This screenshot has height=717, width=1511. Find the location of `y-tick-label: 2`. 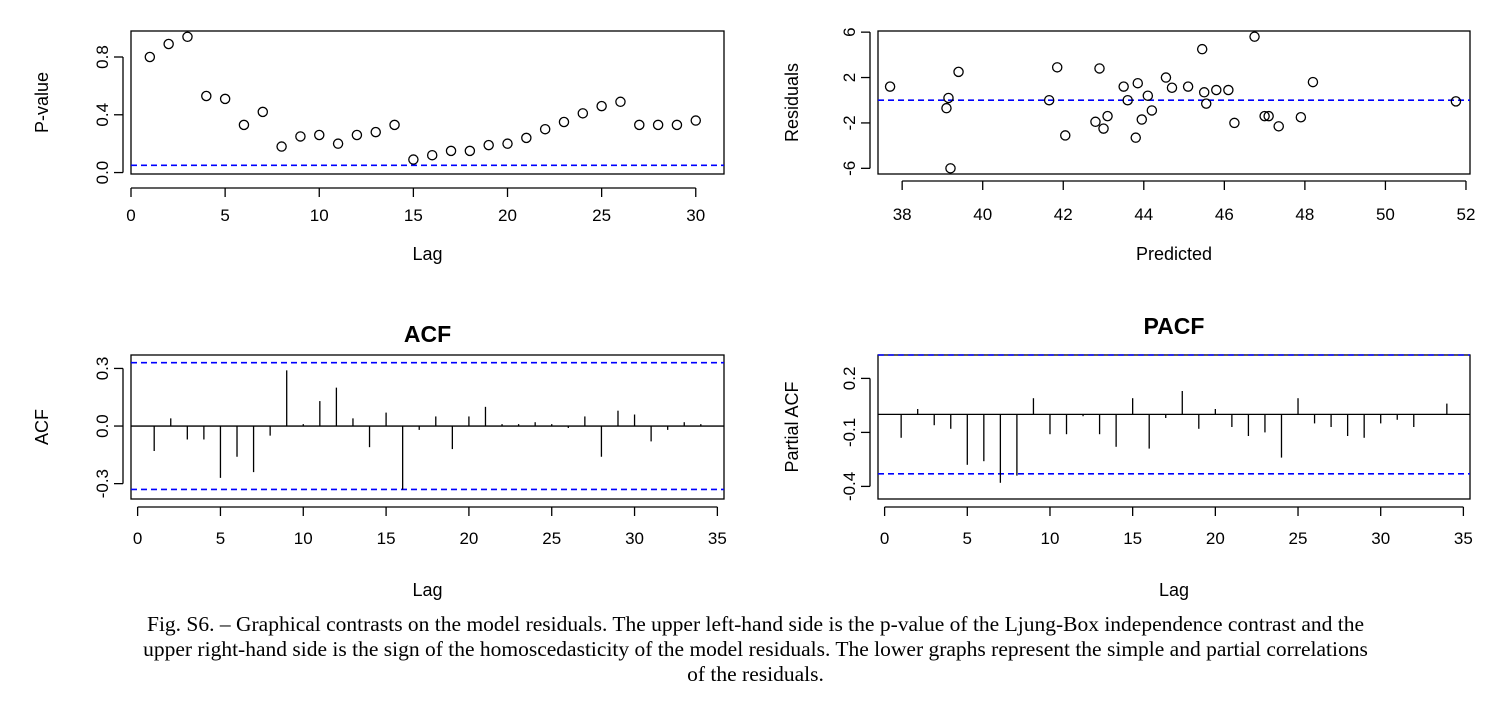

y-tick-label: 2 is located at coordinates (849, 77).